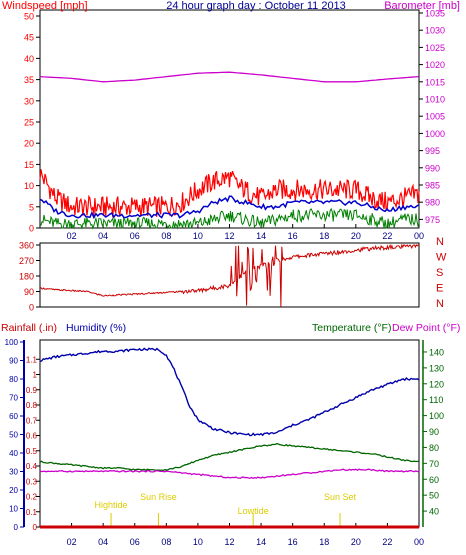 The image size is (466, 555). I want to click on wind-x-tick-label: 06, so click(135, 236).